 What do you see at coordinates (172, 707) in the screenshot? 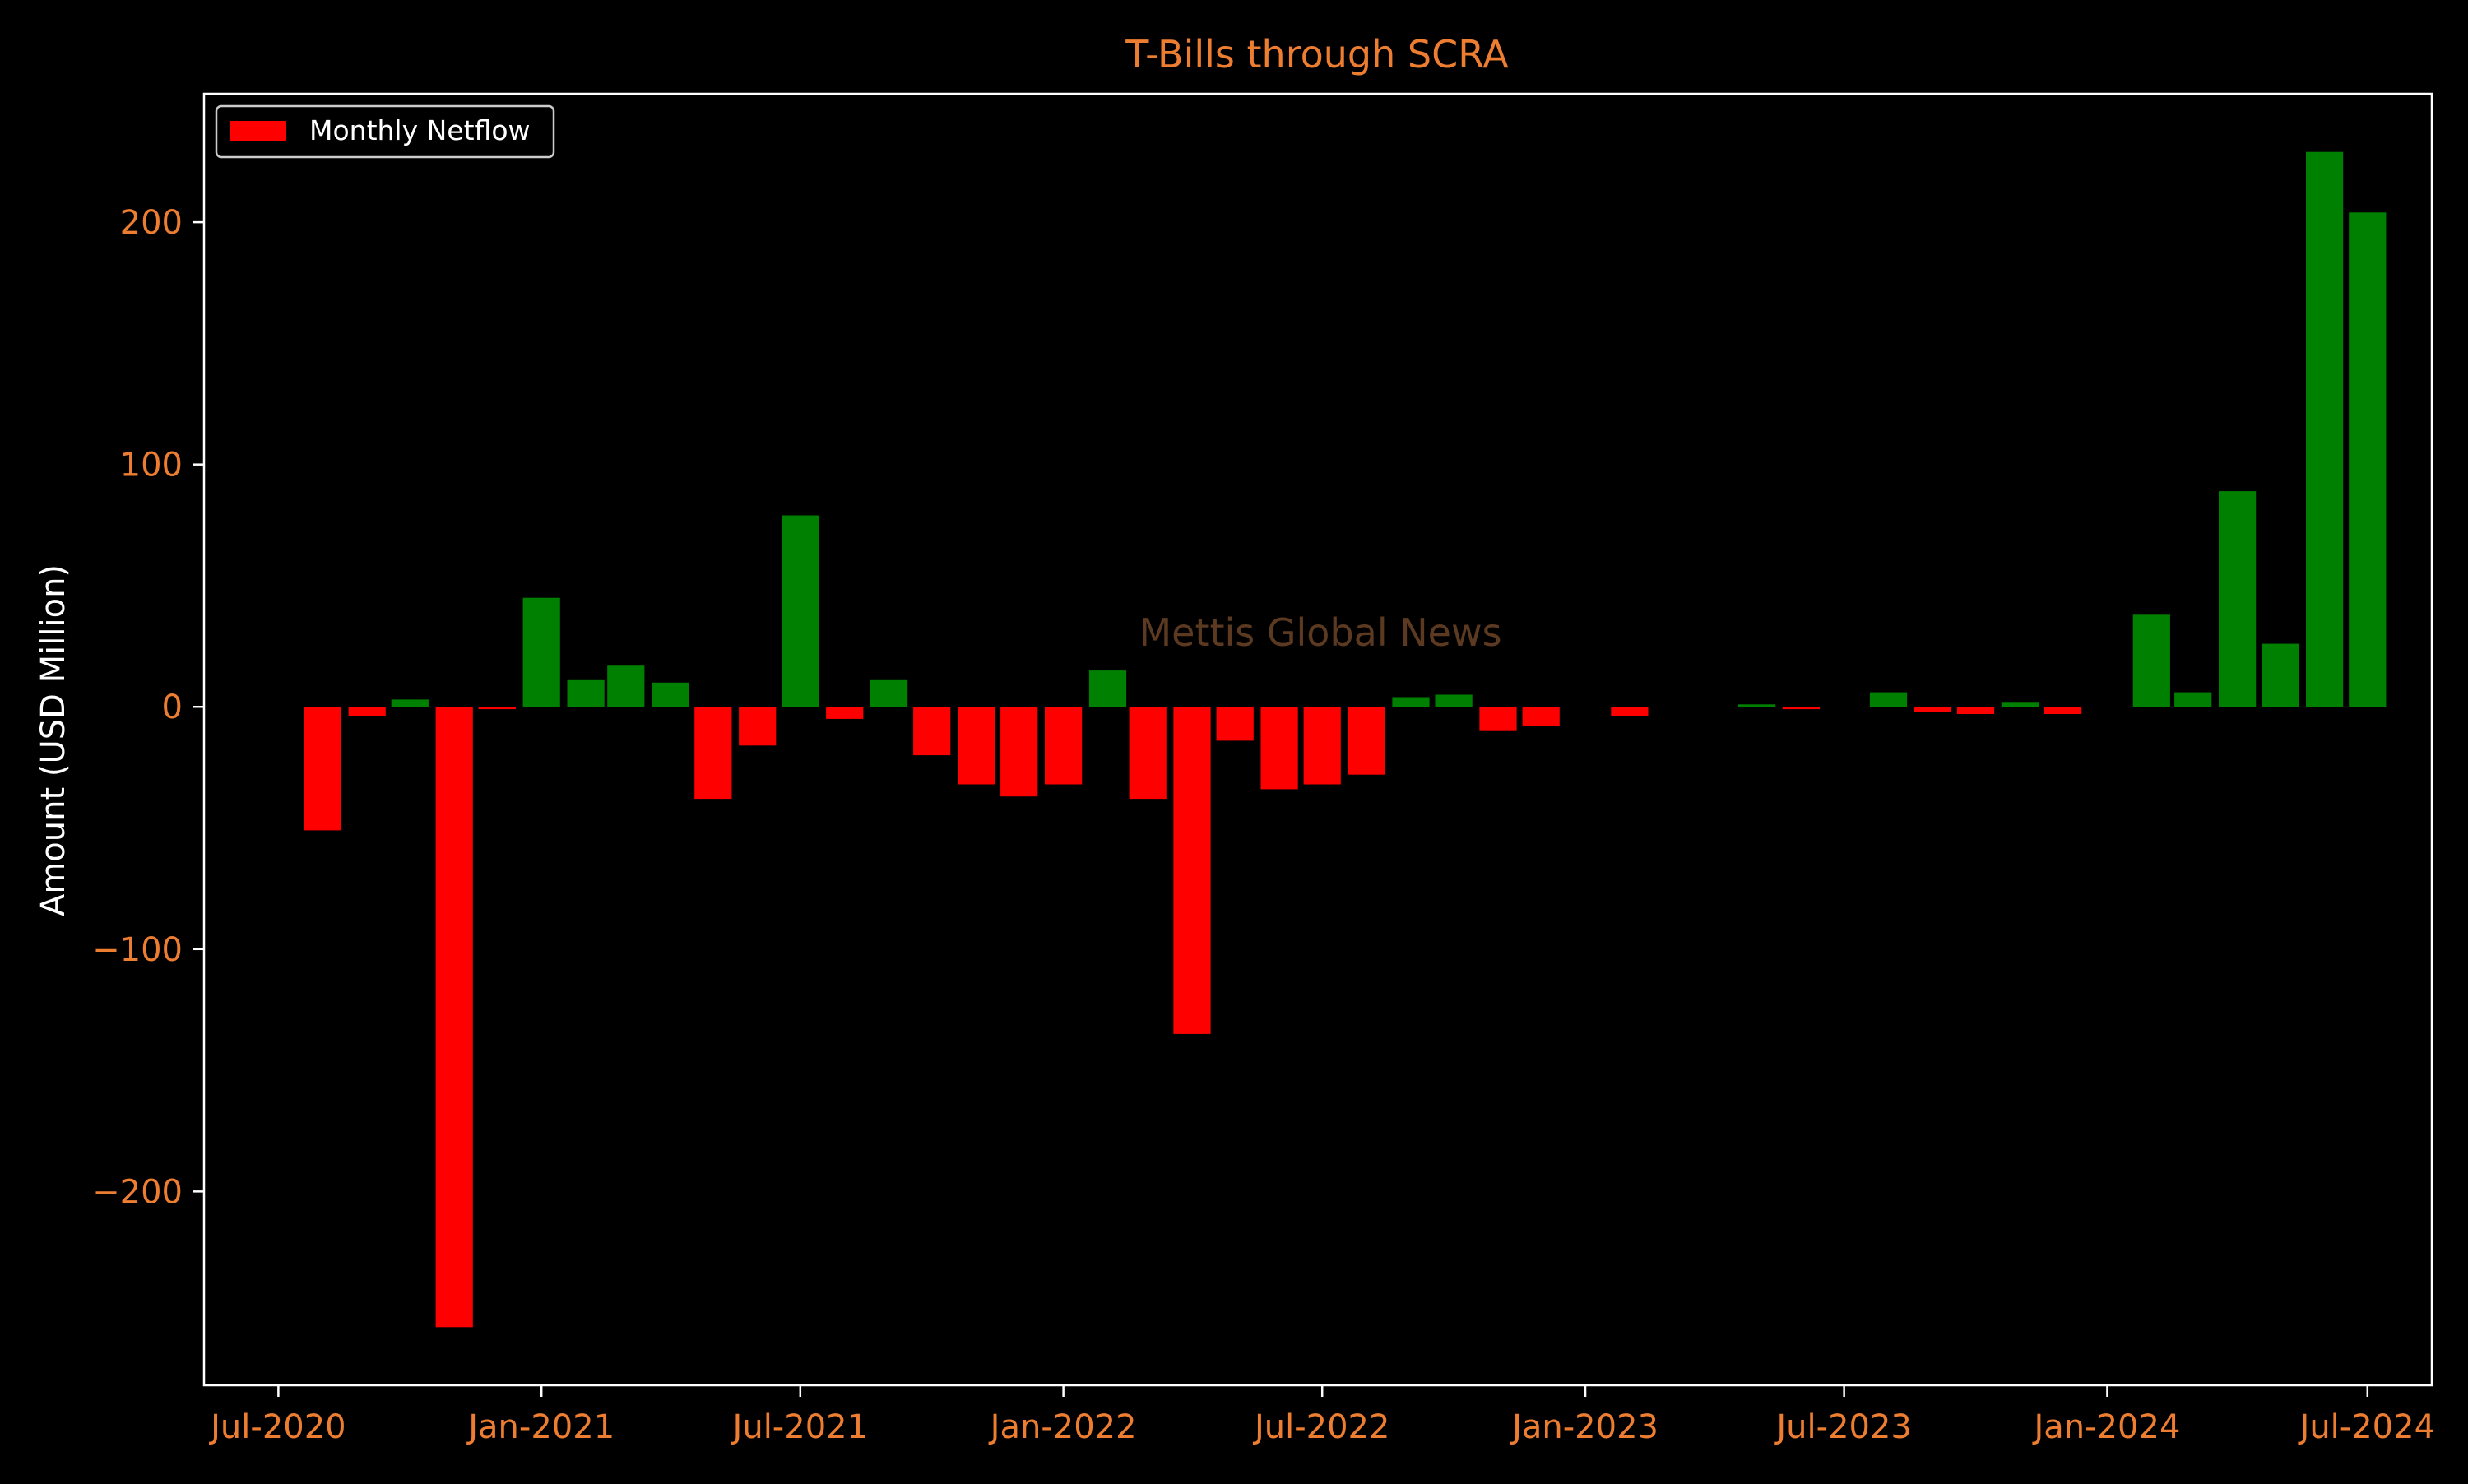
I see `y-tick-label: 0` at bounding box center [172, 707].